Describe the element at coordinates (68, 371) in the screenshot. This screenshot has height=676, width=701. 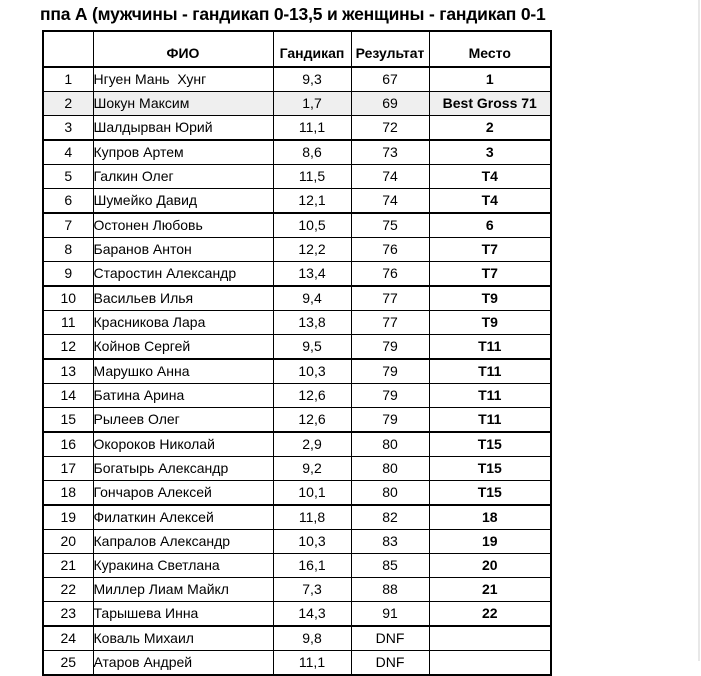
I see `row-number-cell: 13` at that location.